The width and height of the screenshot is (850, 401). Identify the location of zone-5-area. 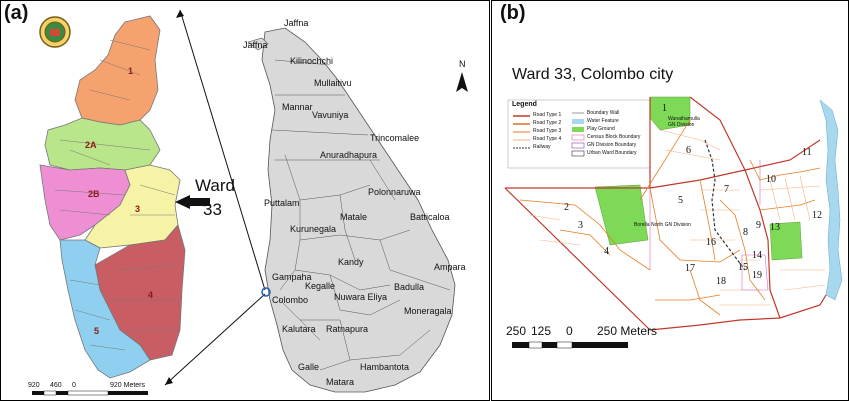
(105, 309).